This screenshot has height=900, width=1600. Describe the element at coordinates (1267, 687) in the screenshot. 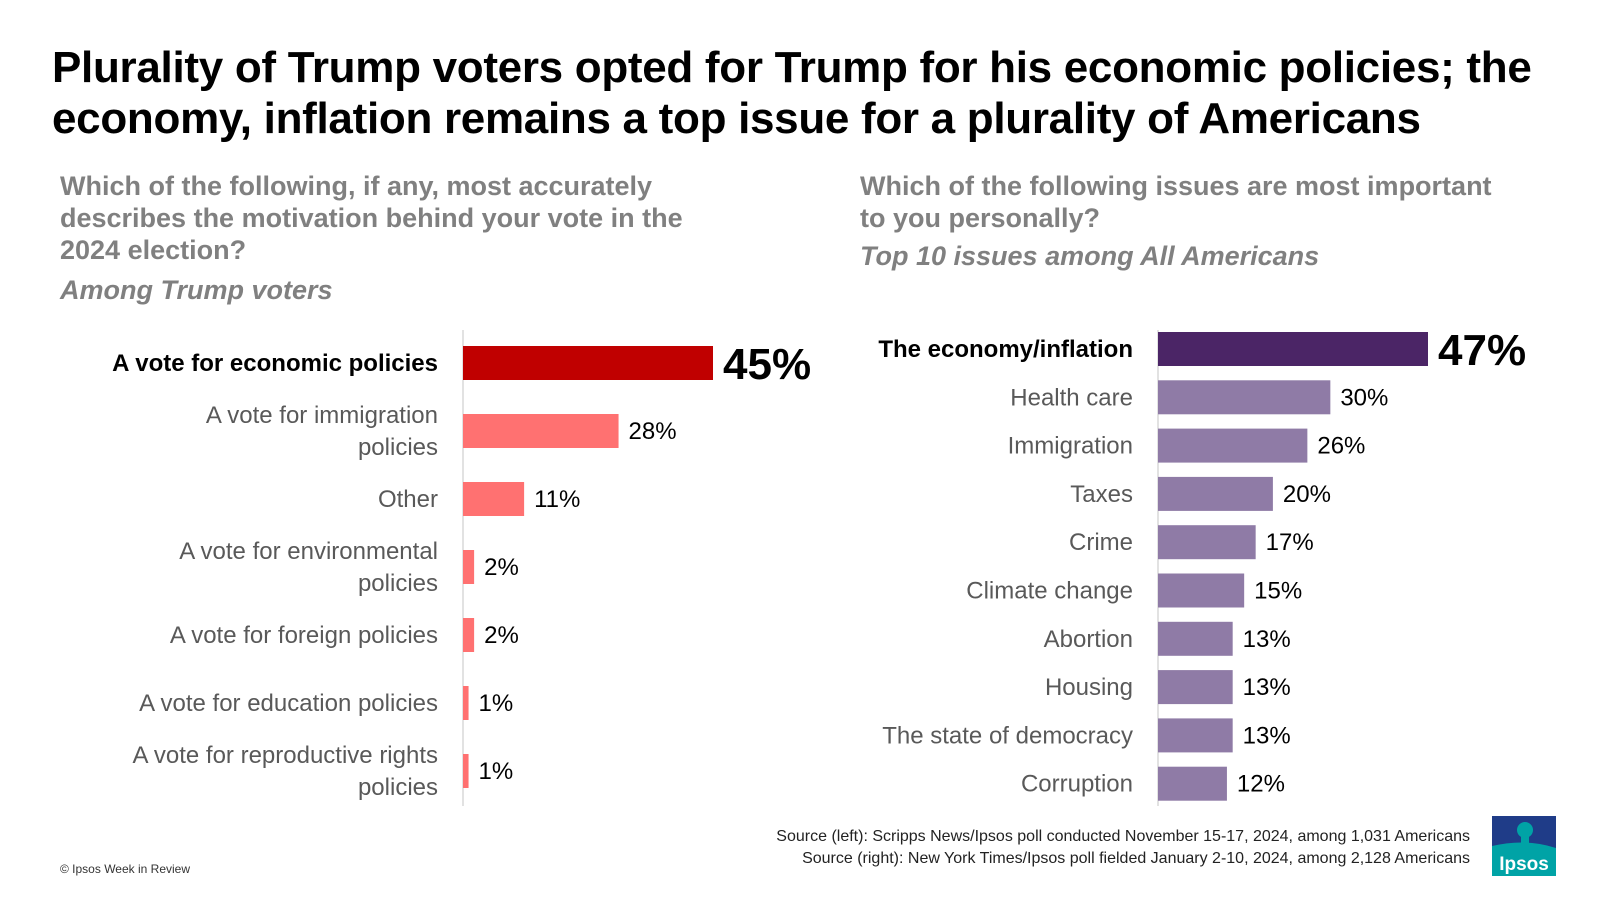

I see `right-value-label-7: 13%` at that location.